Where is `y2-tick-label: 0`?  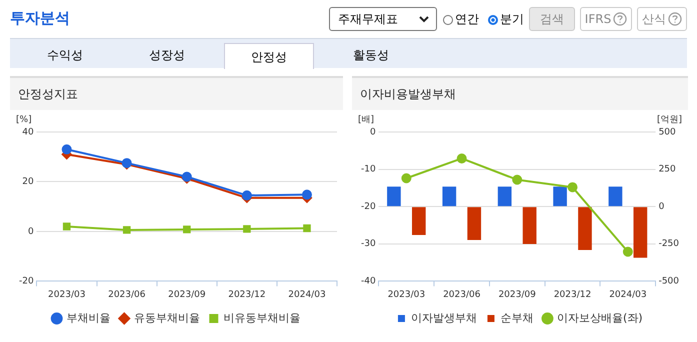 y2-tick-label: 0 is located at coordinates (661, 207).